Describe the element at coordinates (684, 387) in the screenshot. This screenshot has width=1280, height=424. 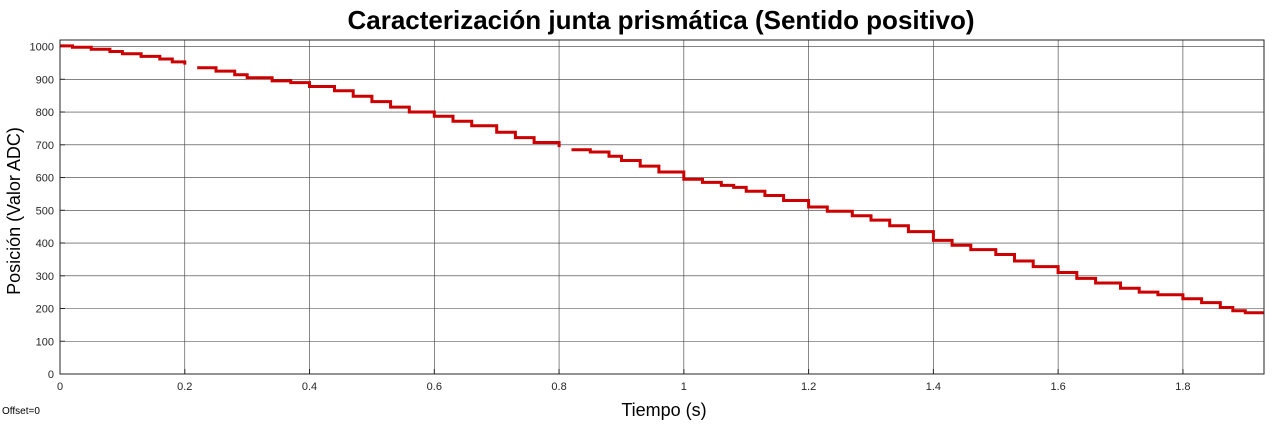
I see `x-tick-label: 1` at that location.